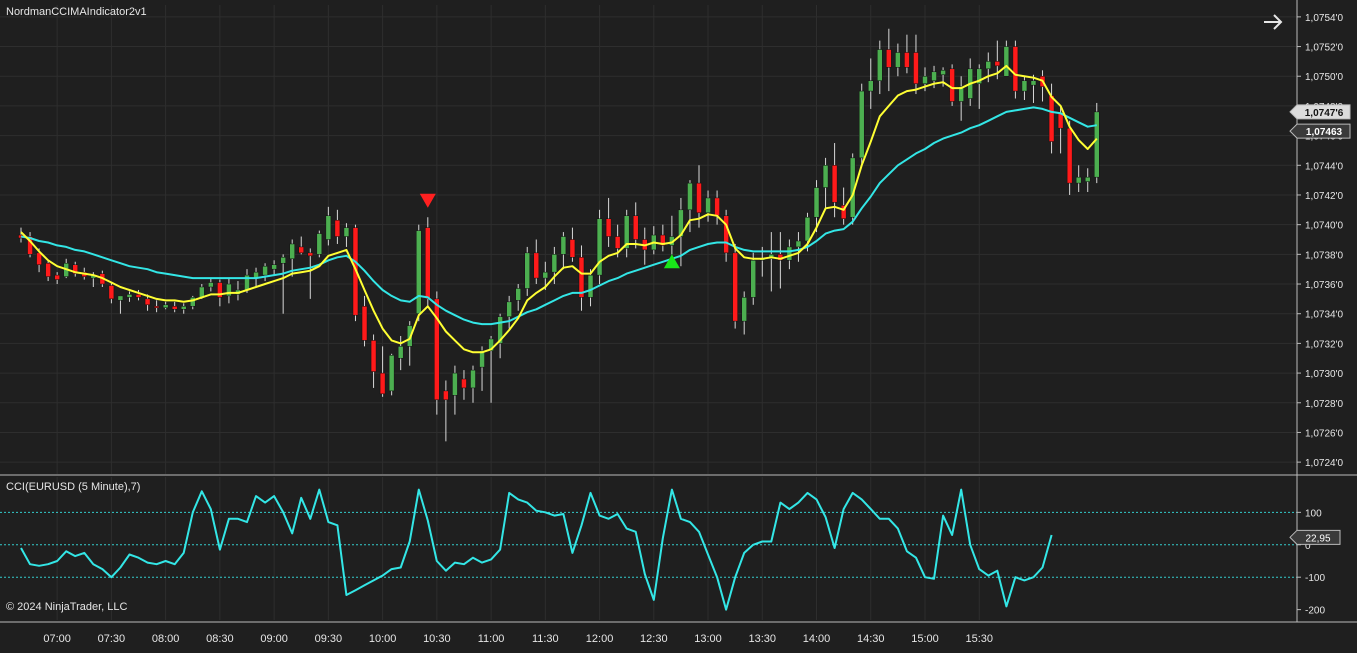 The width and height of the screenshot is (1357, 653). I want to click on time-axis-label: 14:00, so click(817, 639).